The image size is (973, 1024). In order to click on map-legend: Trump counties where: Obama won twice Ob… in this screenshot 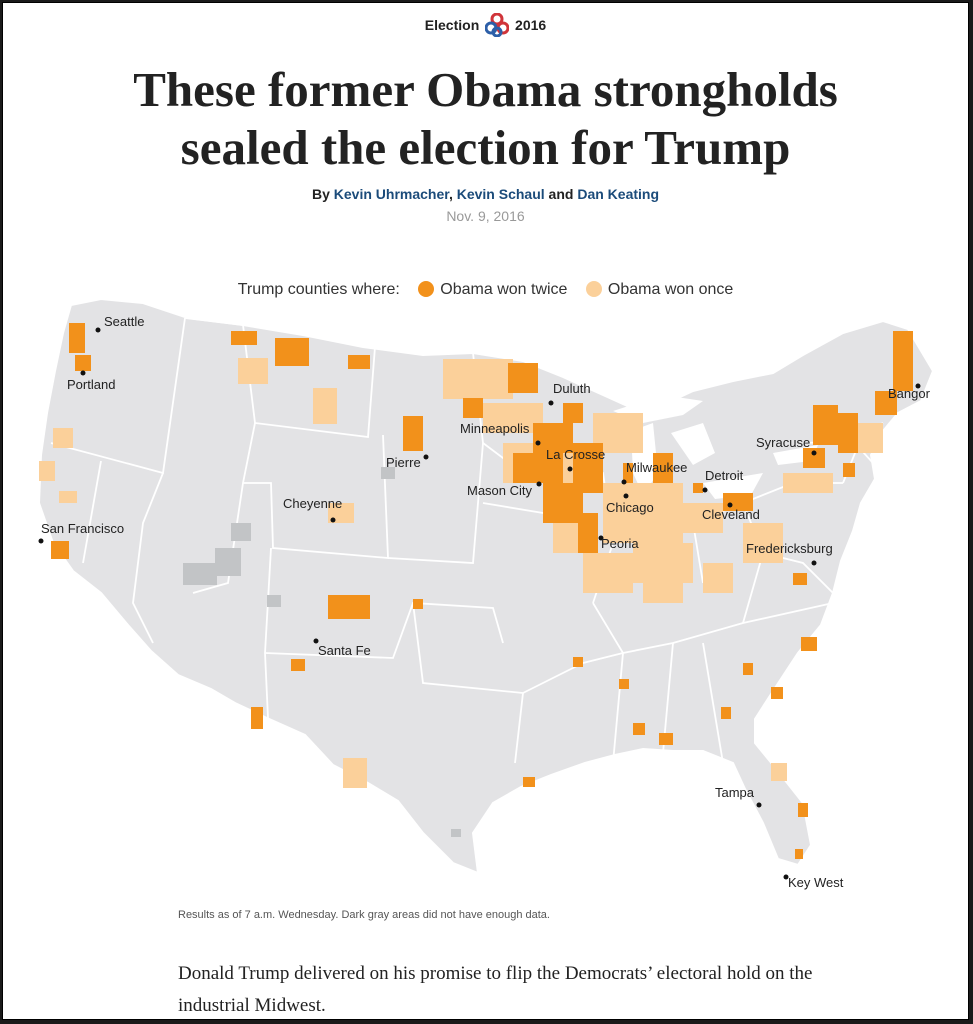, I will do `click(485, 290)`.